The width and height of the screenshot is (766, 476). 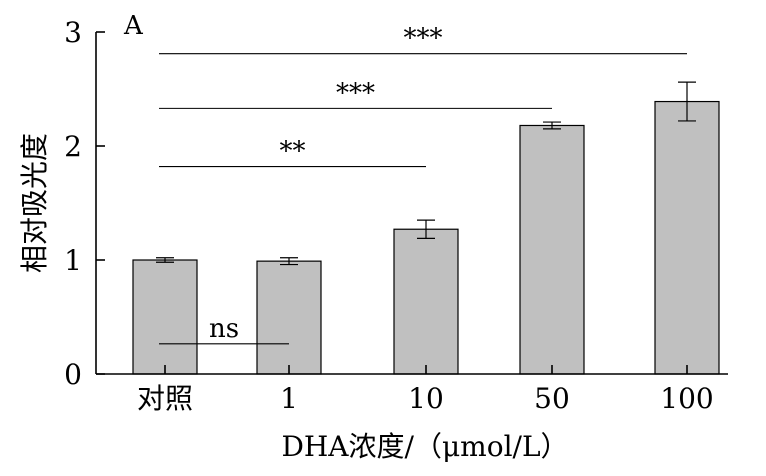 I want to click on x-tick-label: 对照, so click(x=165, y=398).